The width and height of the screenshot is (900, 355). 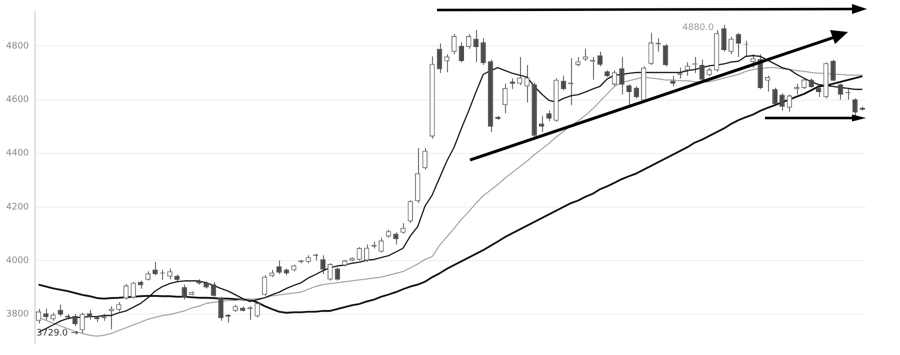 I want to click on y-tick-label: 4200, so click(x=18, y=207).